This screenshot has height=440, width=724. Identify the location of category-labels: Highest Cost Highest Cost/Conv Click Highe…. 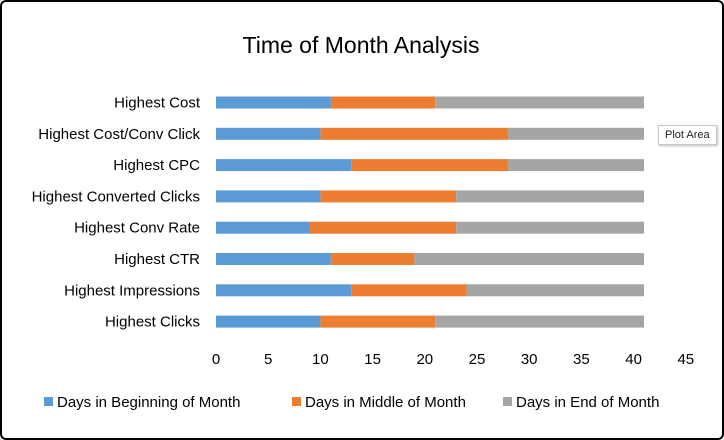
(116, 213).